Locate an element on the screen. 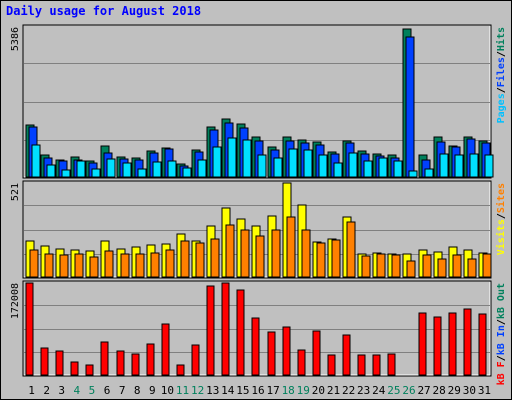 The height and width of the screenshot is (400, 512). x-tick-label: 17 is located at coordinates (272, 390).